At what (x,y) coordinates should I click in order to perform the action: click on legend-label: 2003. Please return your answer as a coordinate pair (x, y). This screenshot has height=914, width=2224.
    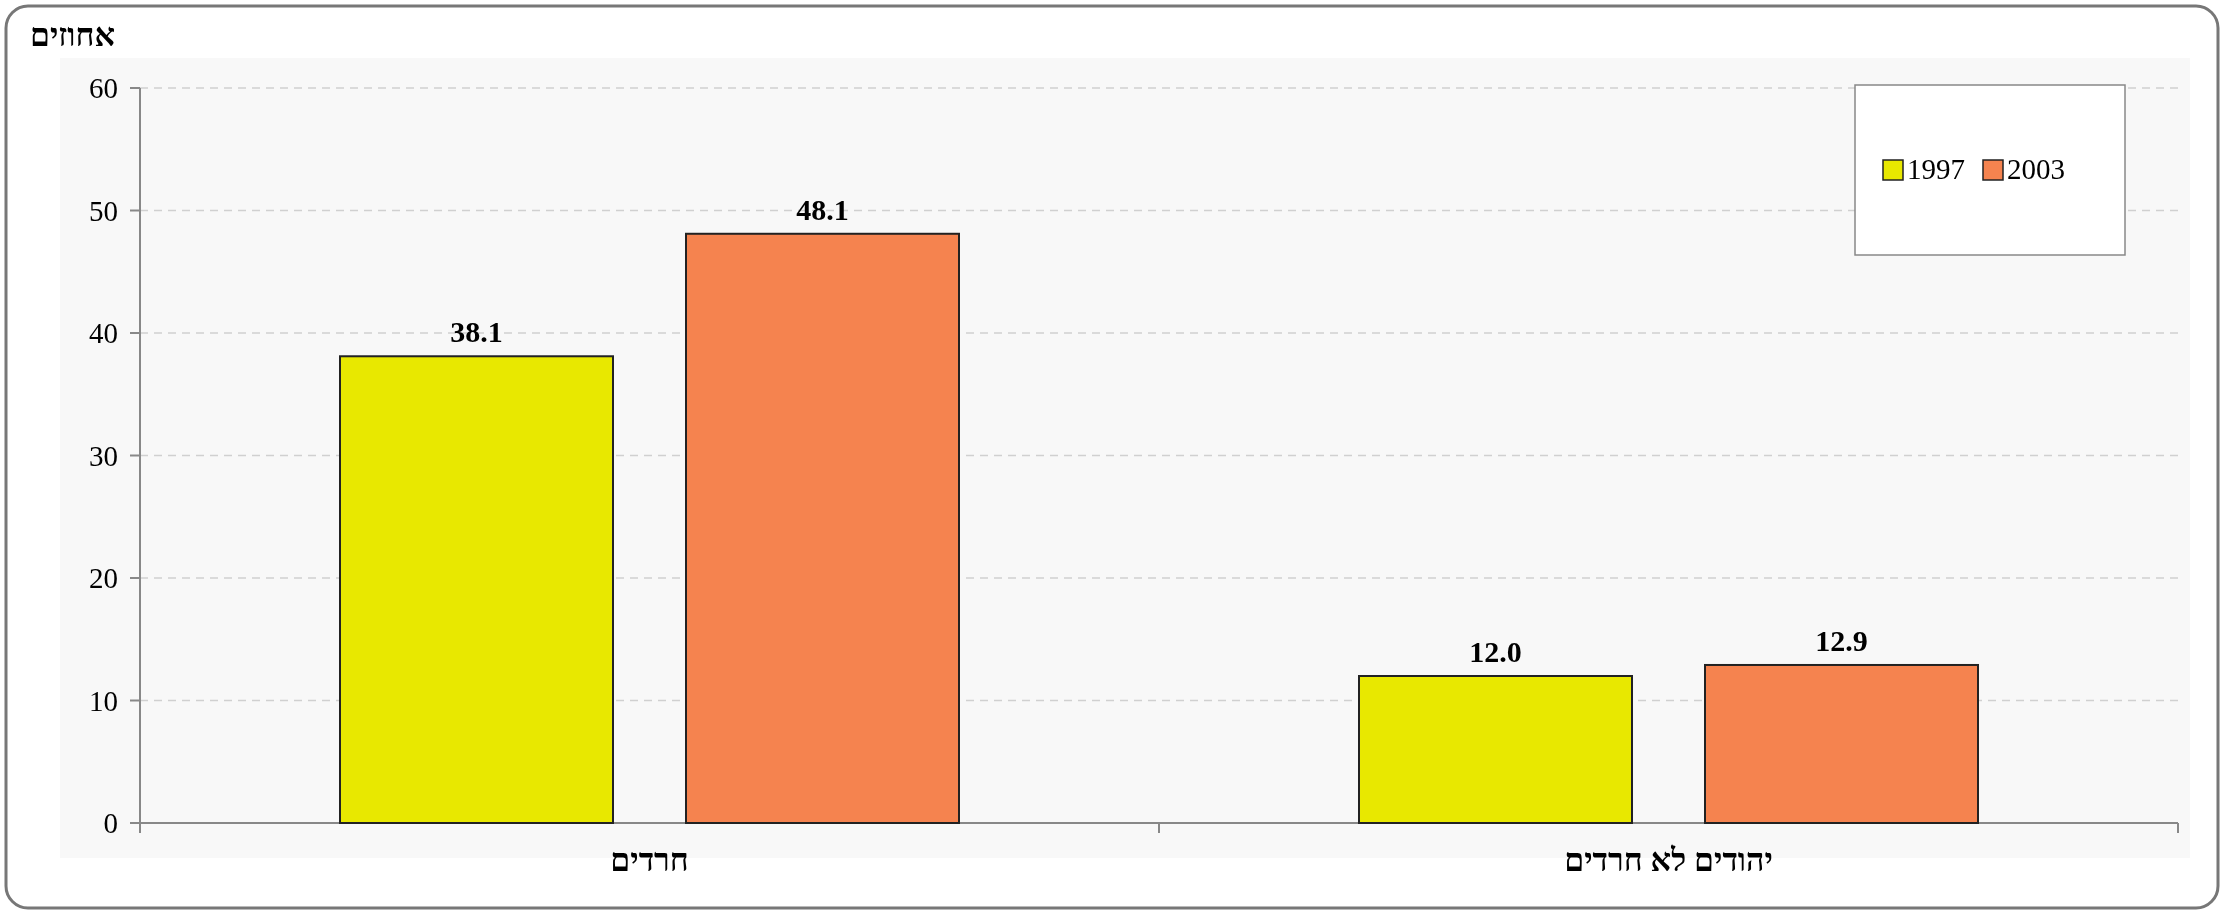
    Looking at the image, I should click on (2036, 169).